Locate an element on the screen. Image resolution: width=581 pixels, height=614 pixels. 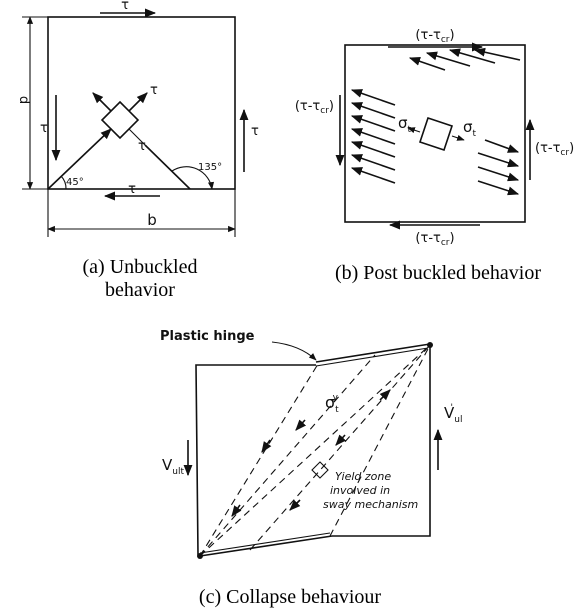
angle-label: 45° is located at coordinates (75, 182).